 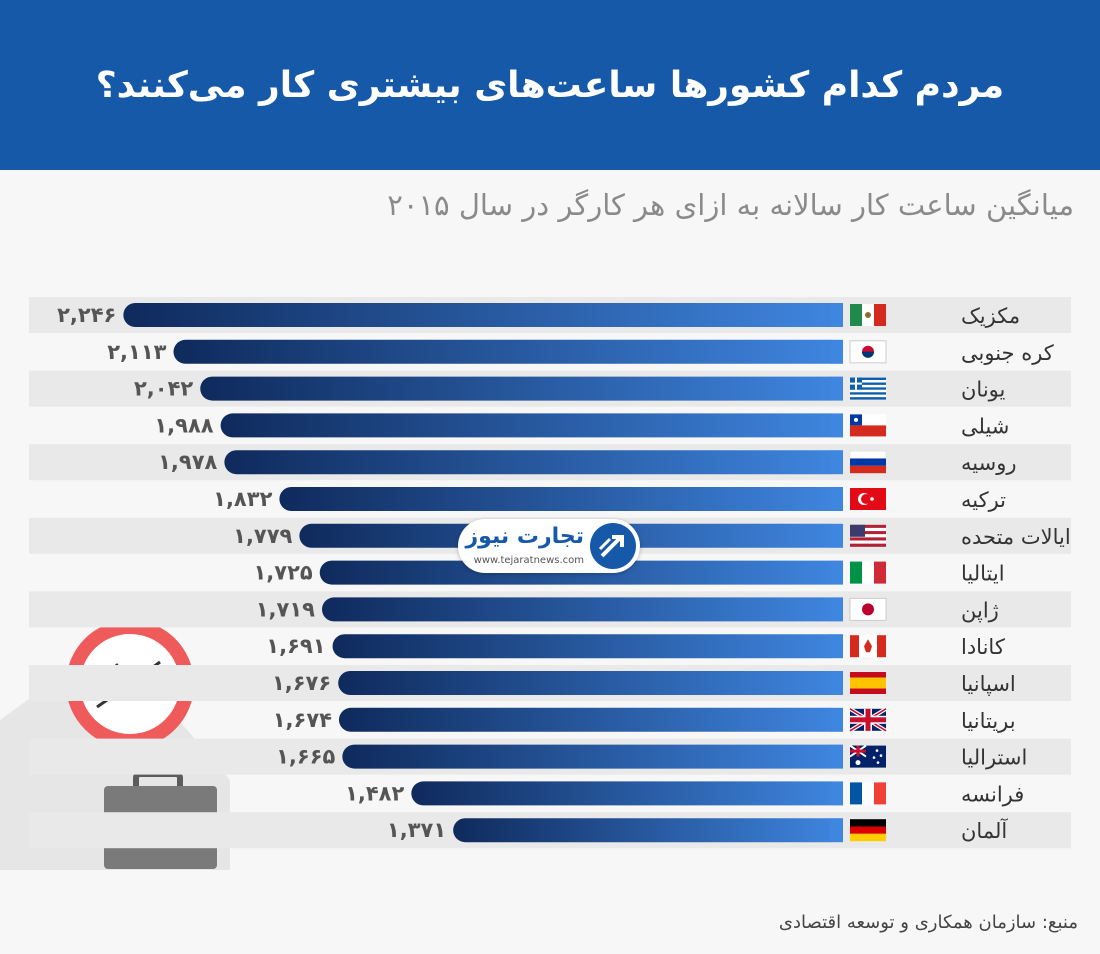 I want to click on value-label: ۱,۳۷۱, so click(x=416, y=830).